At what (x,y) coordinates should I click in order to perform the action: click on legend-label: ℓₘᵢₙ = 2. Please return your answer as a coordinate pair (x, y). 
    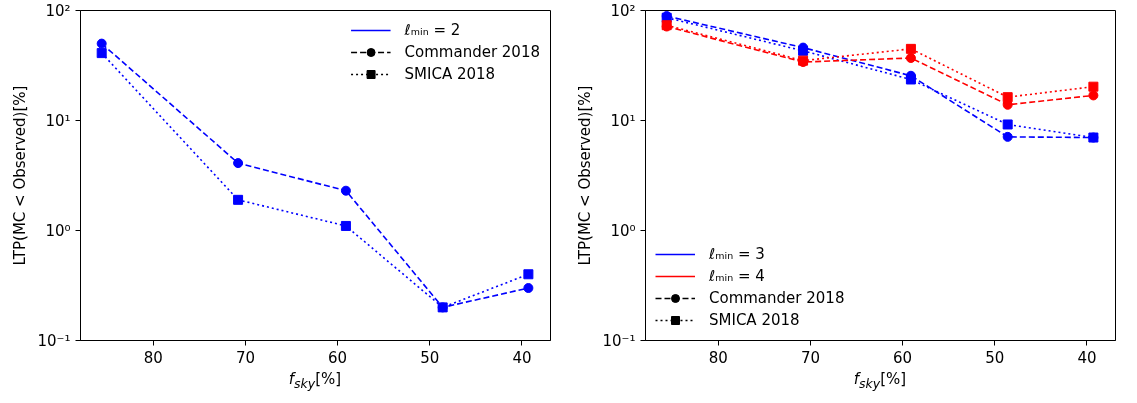
    Looking at the image, I should click on (432, 30).